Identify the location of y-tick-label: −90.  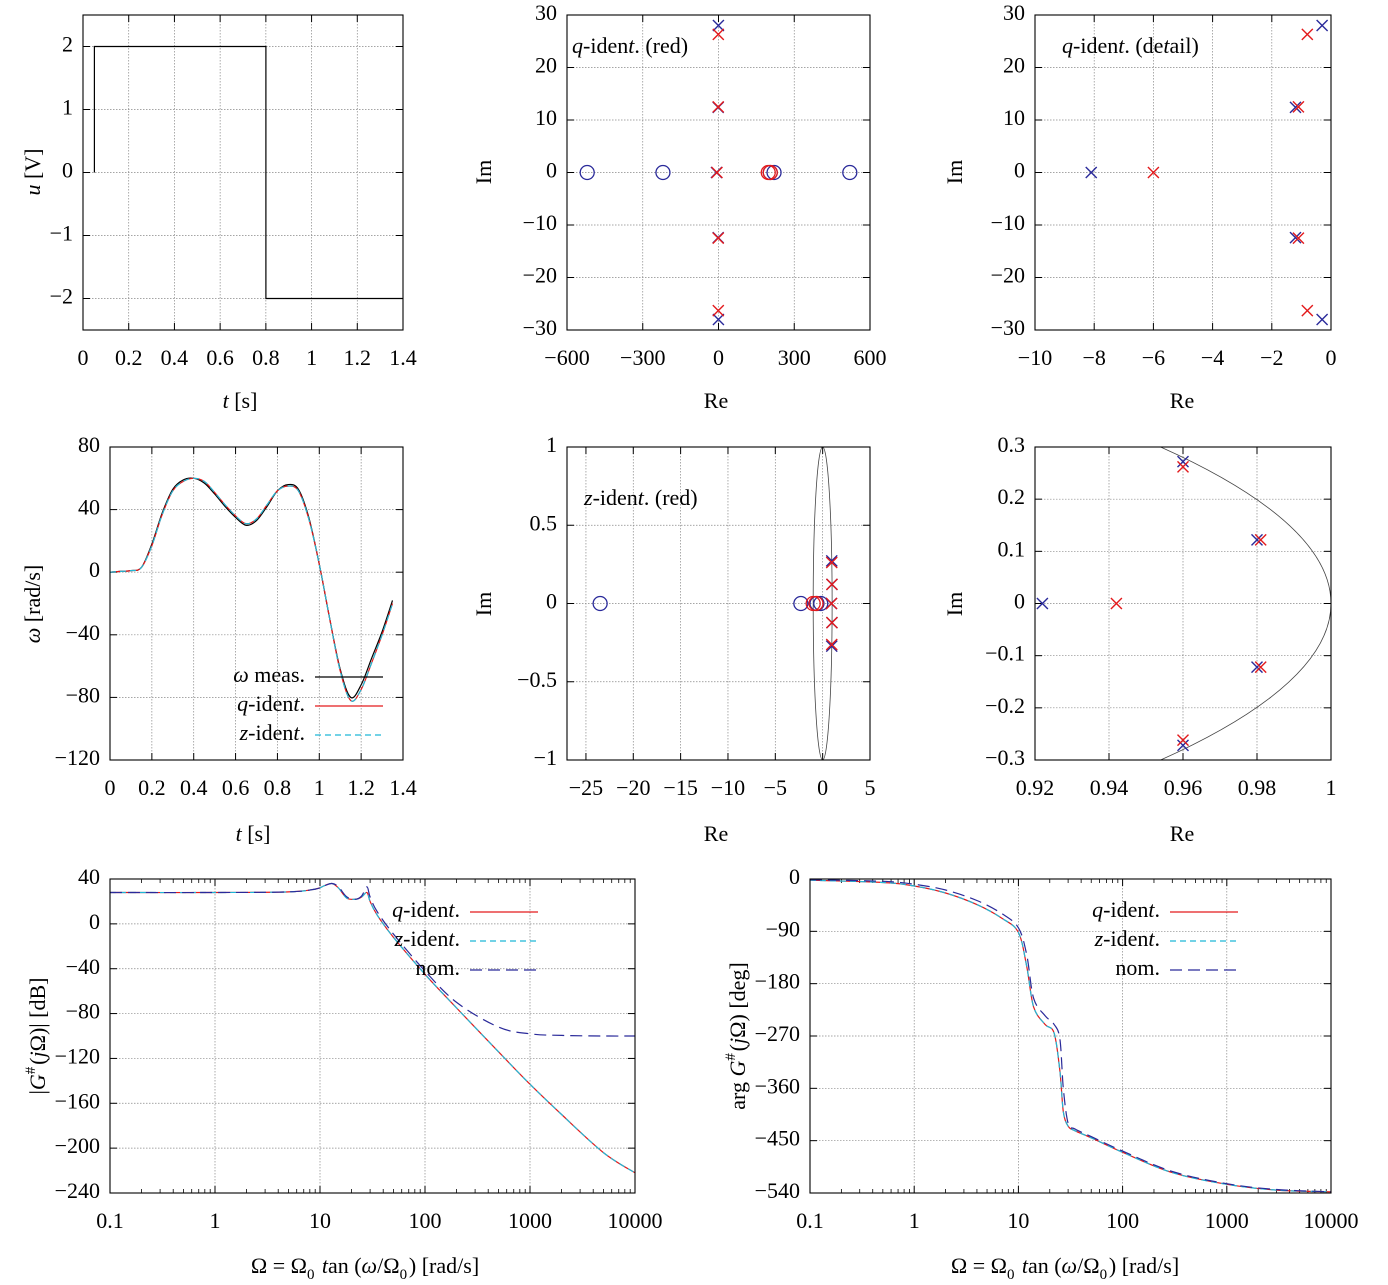
(783, 928).